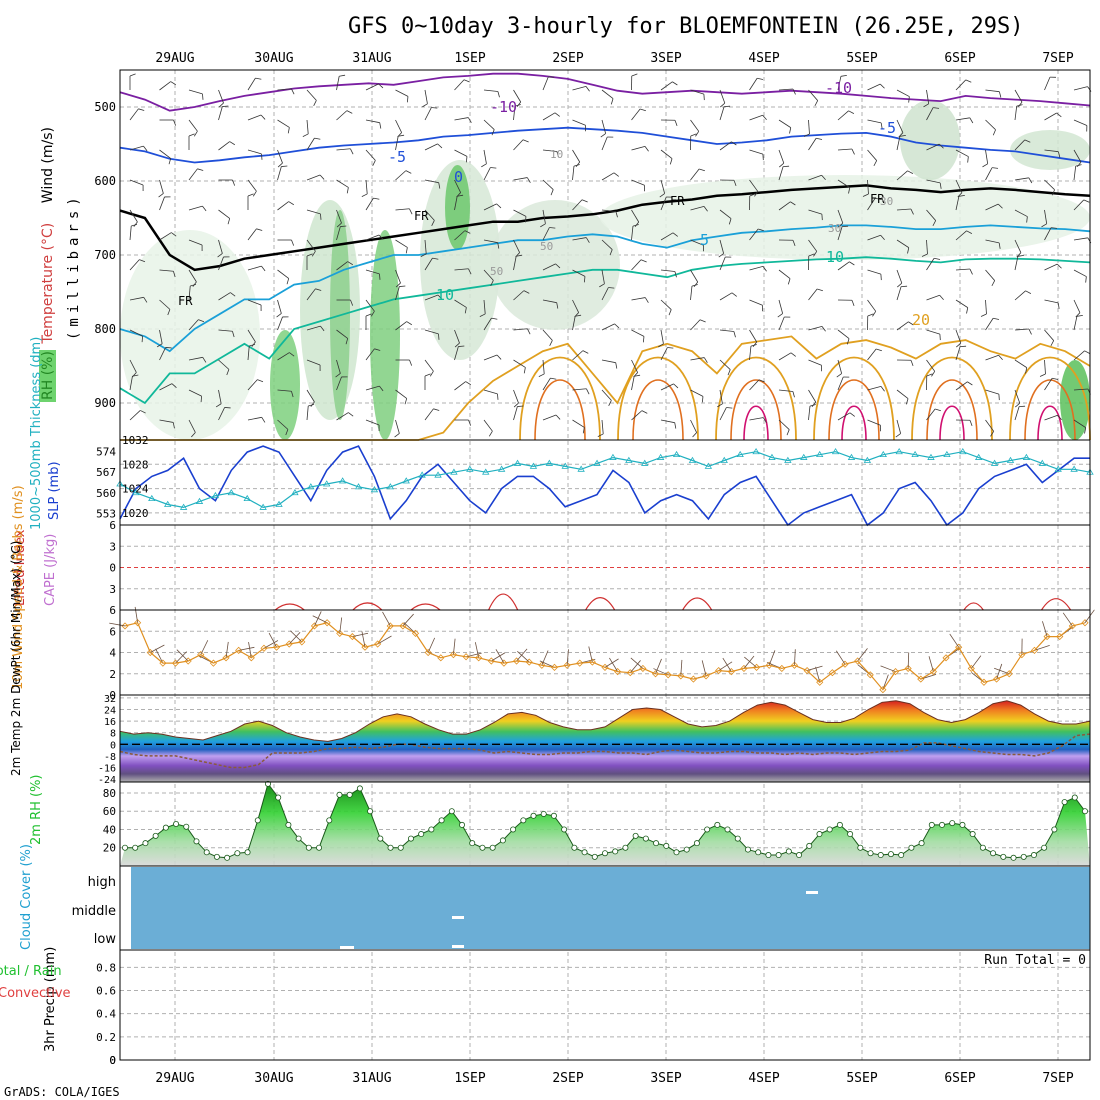  I want to click on x-tick-label-bottom: 29AUG, so click(174, 1078).